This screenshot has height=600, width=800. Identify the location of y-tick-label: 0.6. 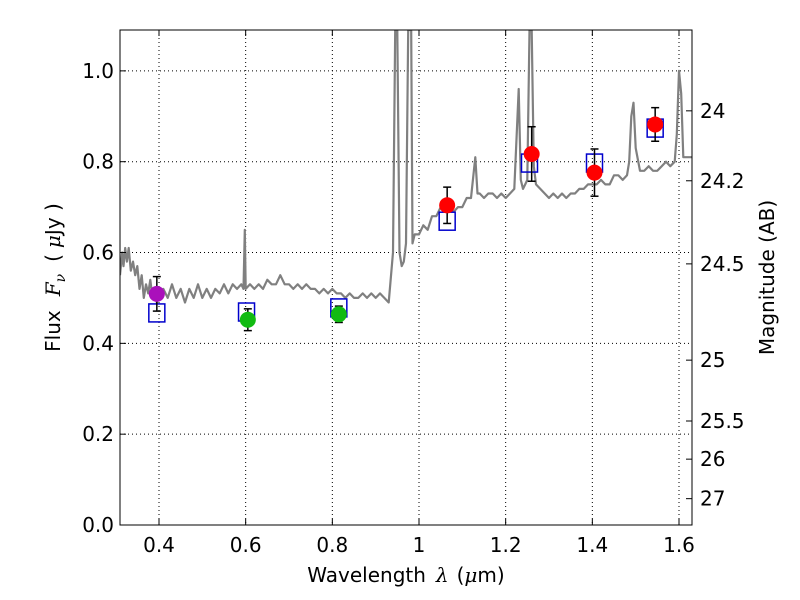
(98, 253).